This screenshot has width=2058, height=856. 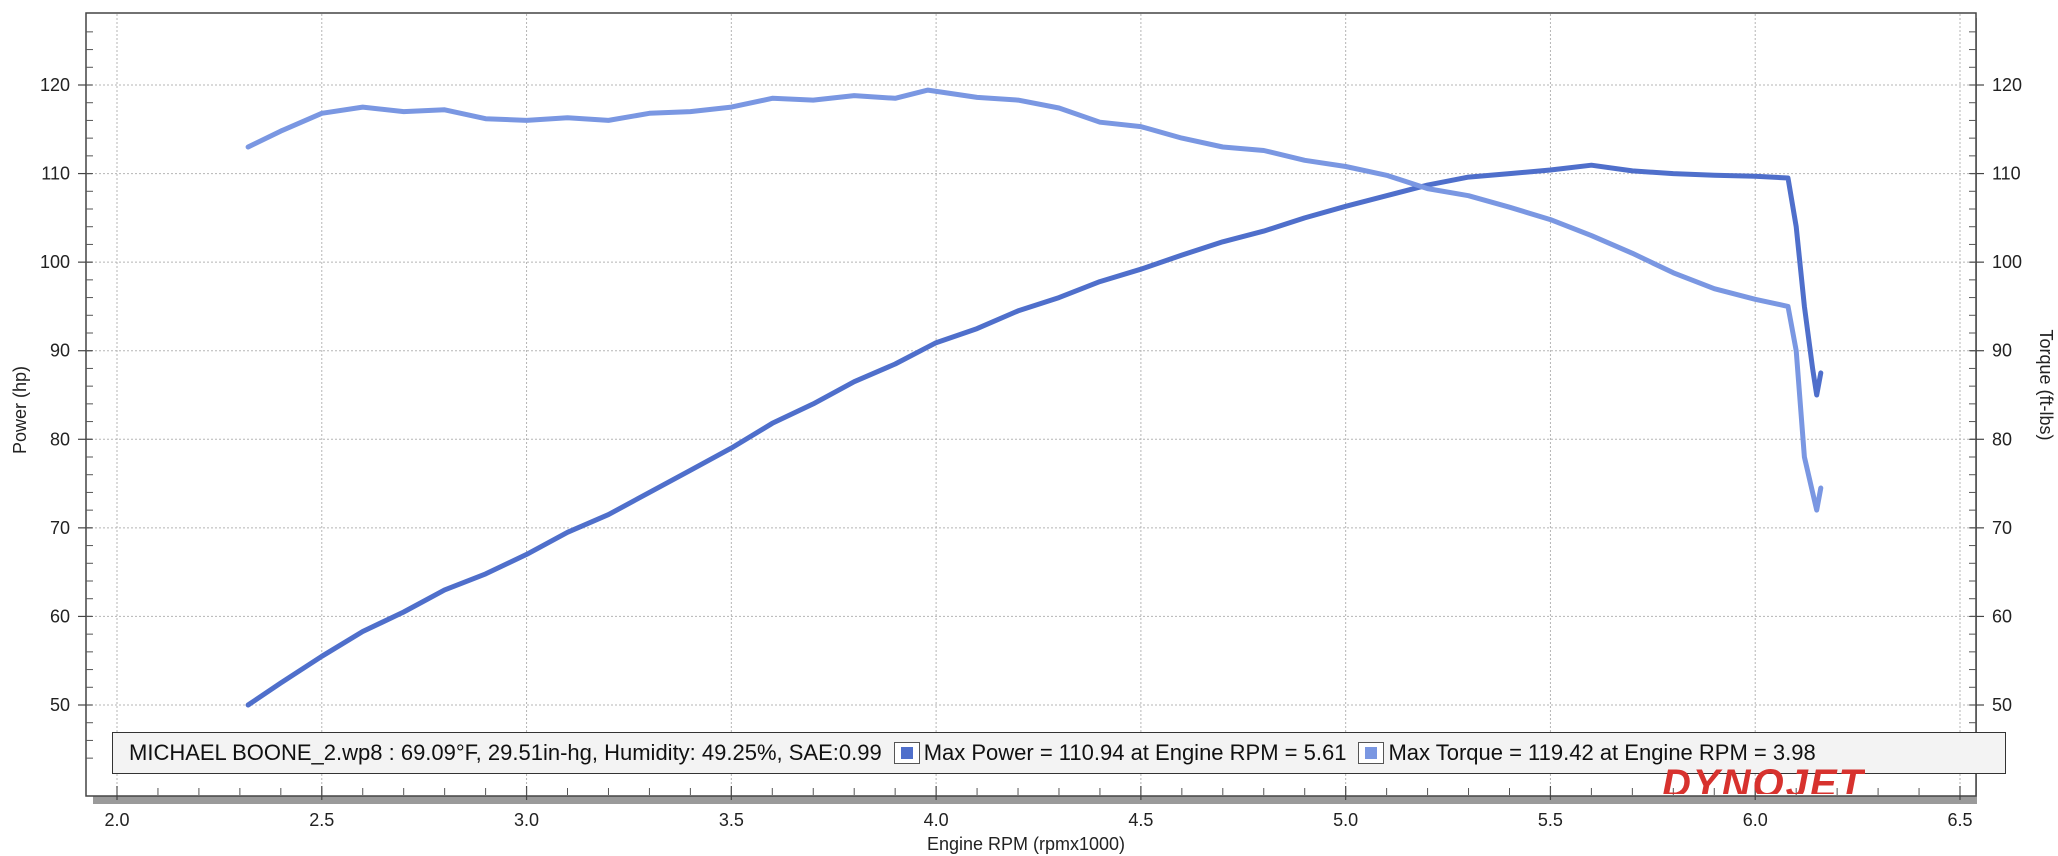 I want to click on legend-torque-swatch, so click(x=1371, y=753).